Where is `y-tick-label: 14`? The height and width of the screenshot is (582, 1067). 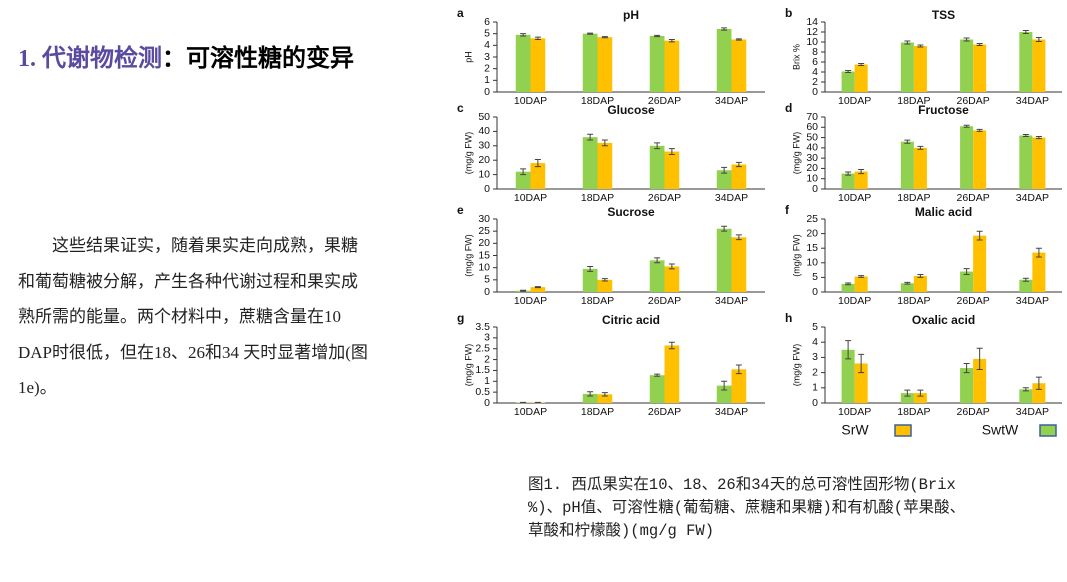 y-tick-label: 14 is located at coordinates (812, 22).